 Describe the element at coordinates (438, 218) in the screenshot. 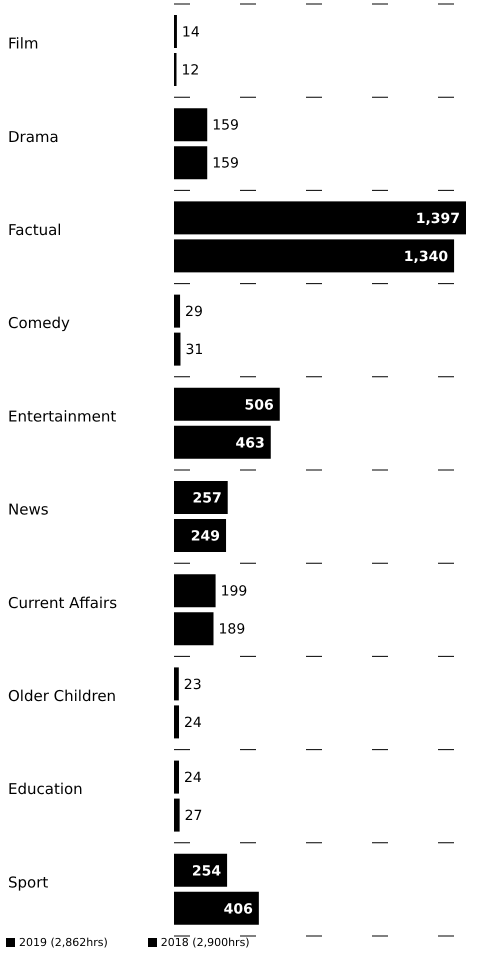

I see `data-label: 1,397` at that location.